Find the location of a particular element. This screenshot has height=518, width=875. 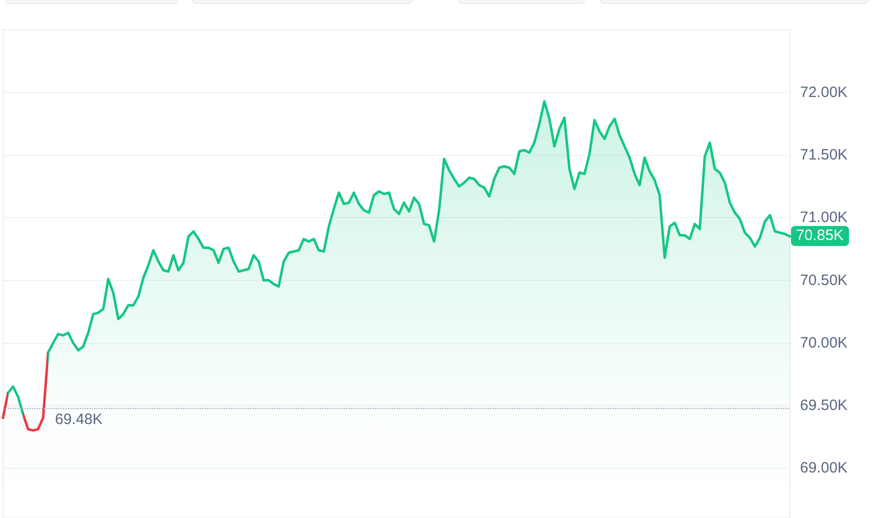

y-tick-label: 69.50K is located at coordinates (824, 405).